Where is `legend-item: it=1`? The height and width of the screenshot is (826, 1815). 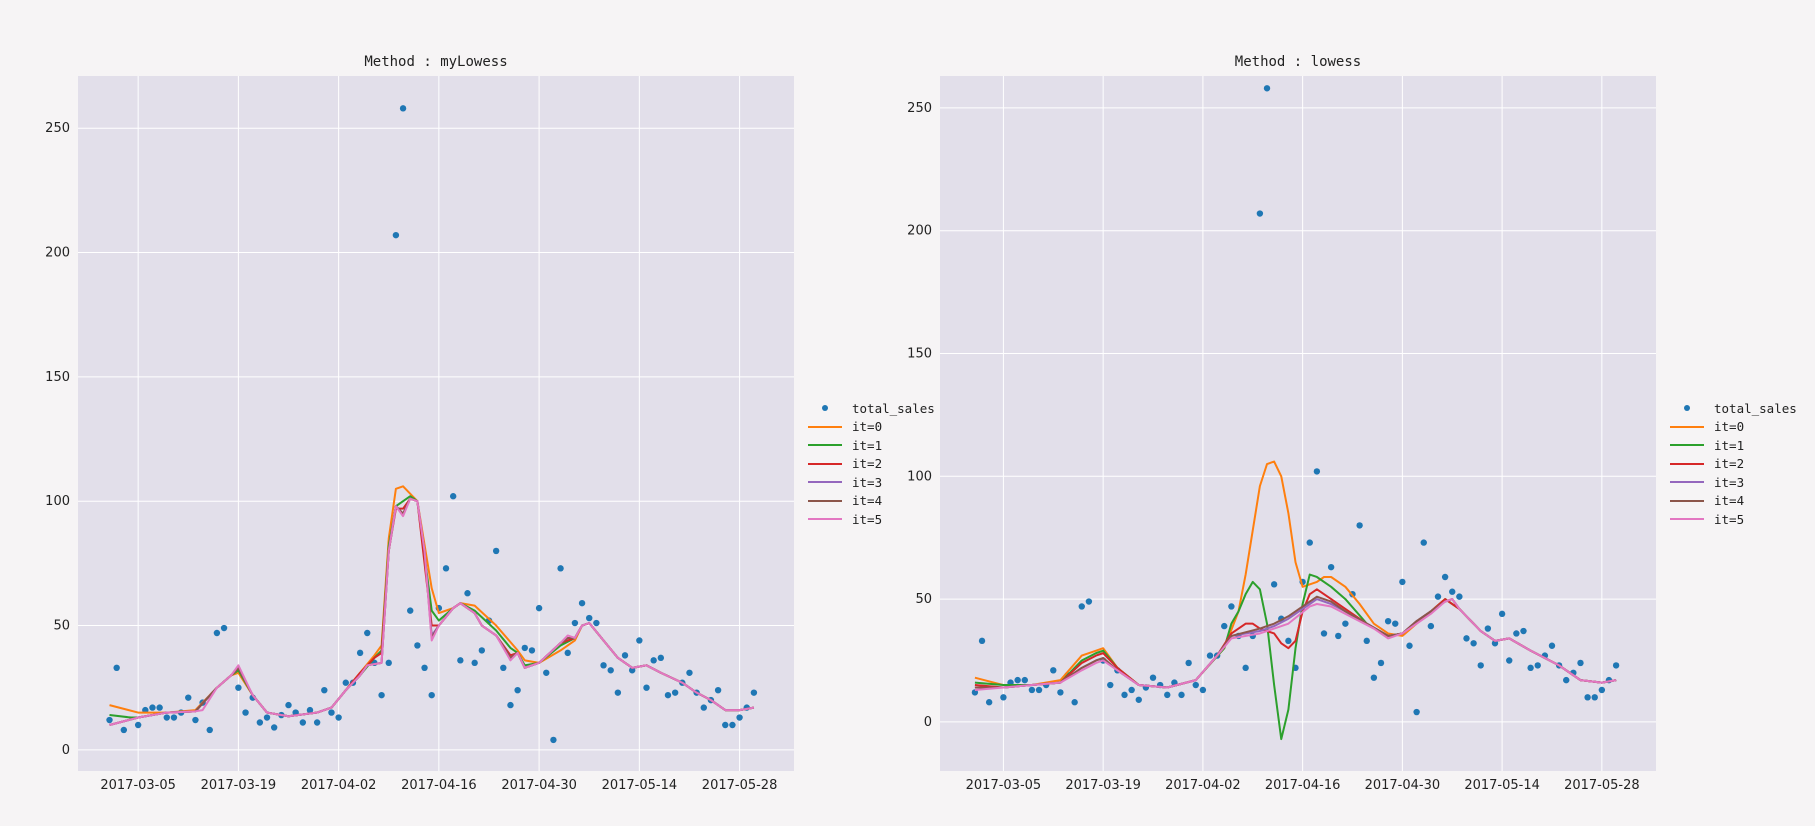
legend-item: it=1 is located at coordinates (871, 445).